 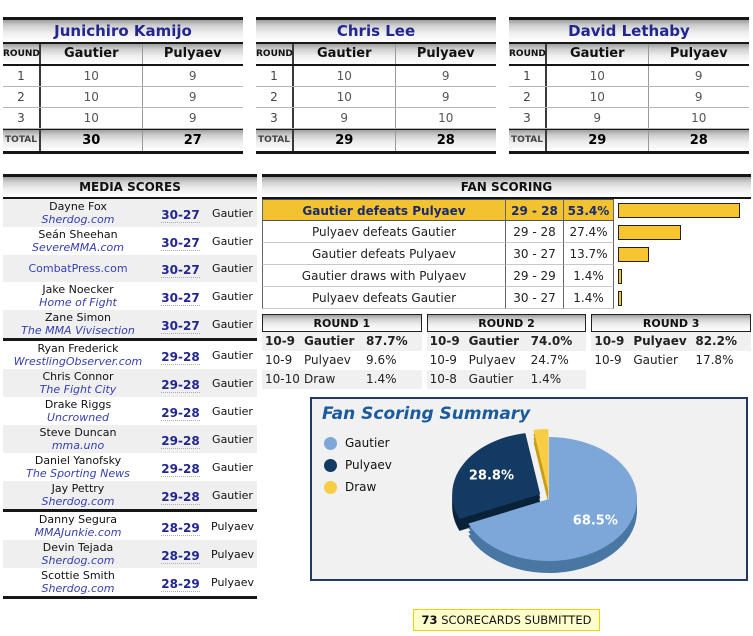 I want to click on round-score-row: 10-10 Draw 1.4%, so click(x=342, y=379).